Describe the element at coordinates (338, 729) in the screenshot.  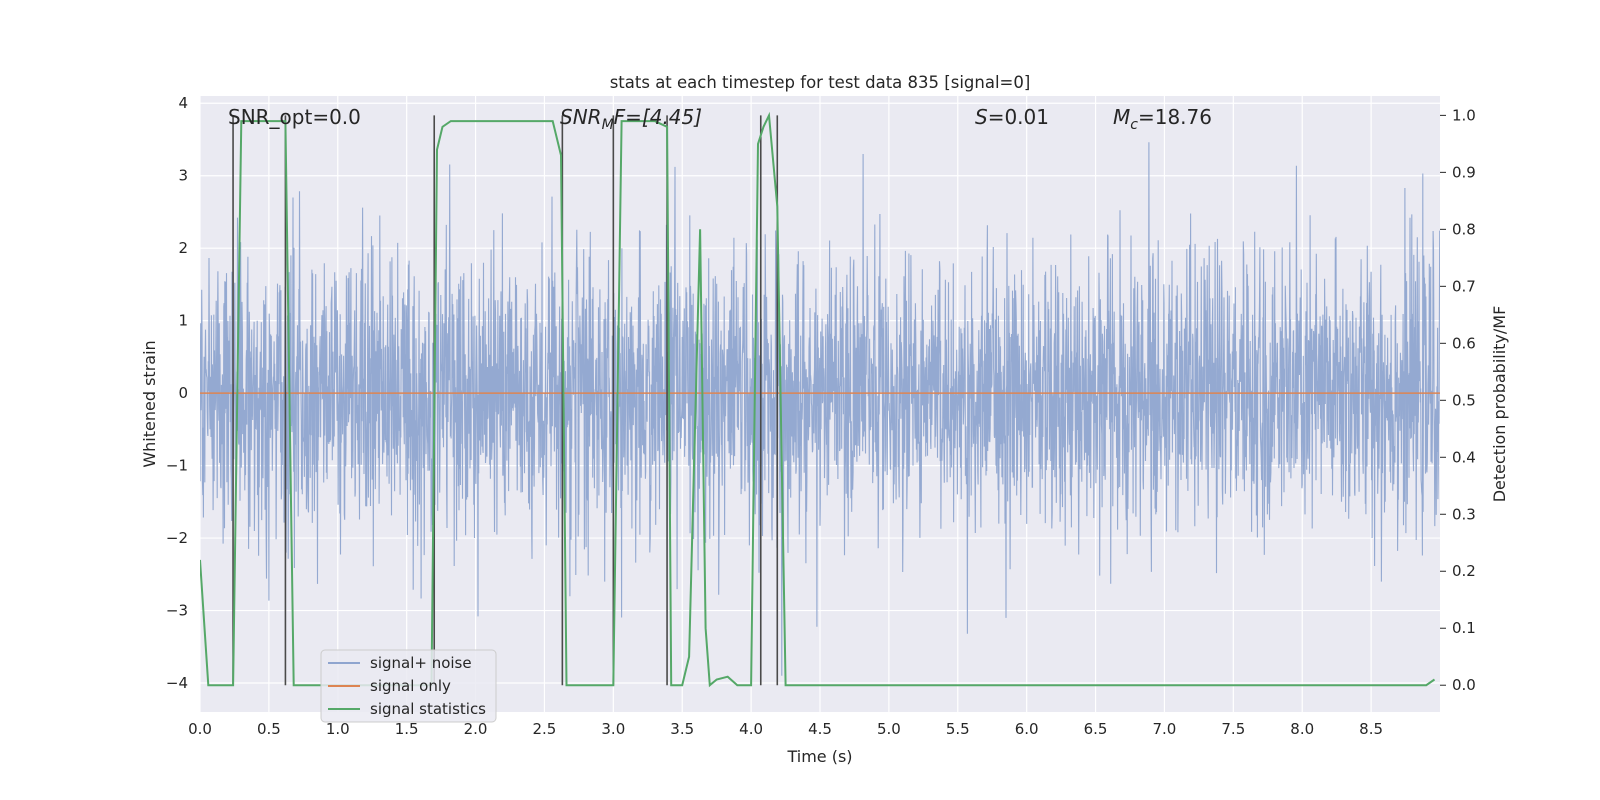
I see `x-tick-label: 1.0` at that location.